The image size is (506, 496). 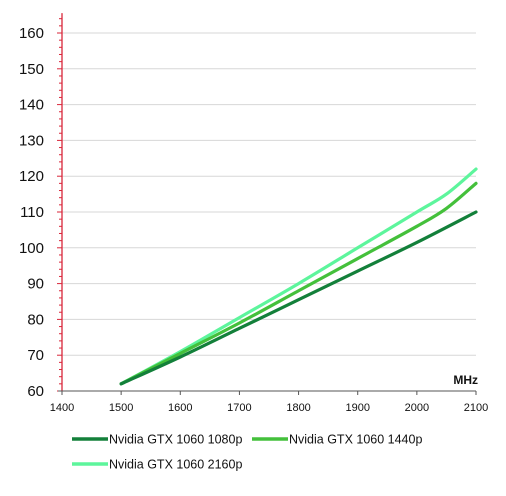 What do you see at coordinates (31, 69) in the screenshot?
I see `y-tick-label: 150` at bounding box center [31, 69].